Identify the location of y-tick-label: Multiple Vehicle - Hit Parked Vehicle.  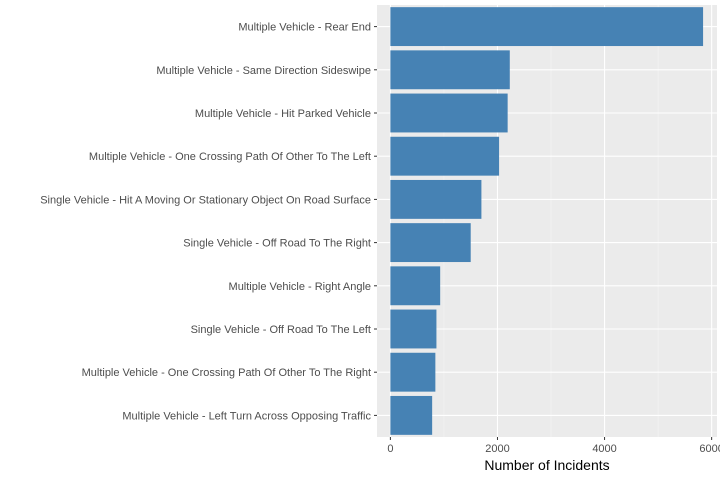
(283, 114).